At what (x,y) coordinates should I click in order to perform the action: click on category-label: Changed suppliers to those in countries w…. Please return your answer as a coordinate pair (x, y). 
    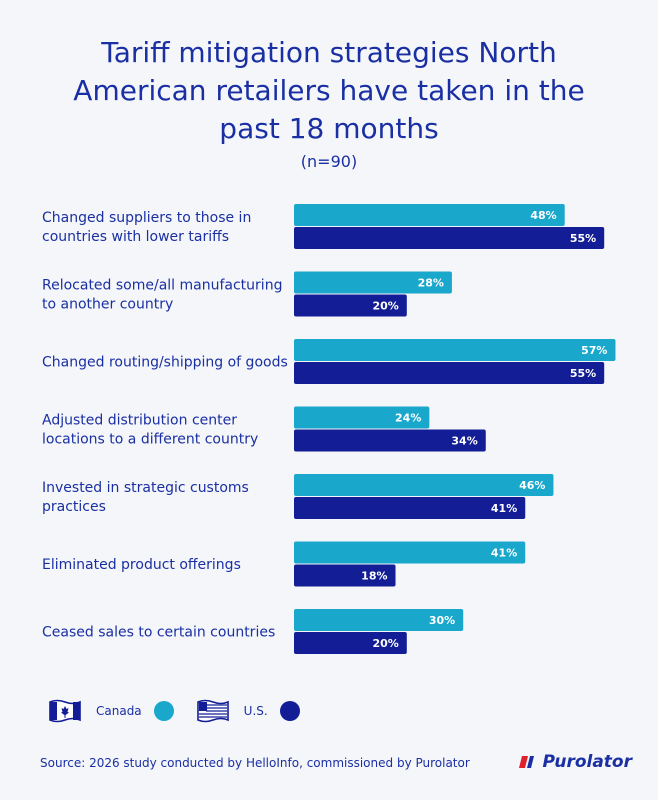
    Looking at the image, I should click on (146, 227).